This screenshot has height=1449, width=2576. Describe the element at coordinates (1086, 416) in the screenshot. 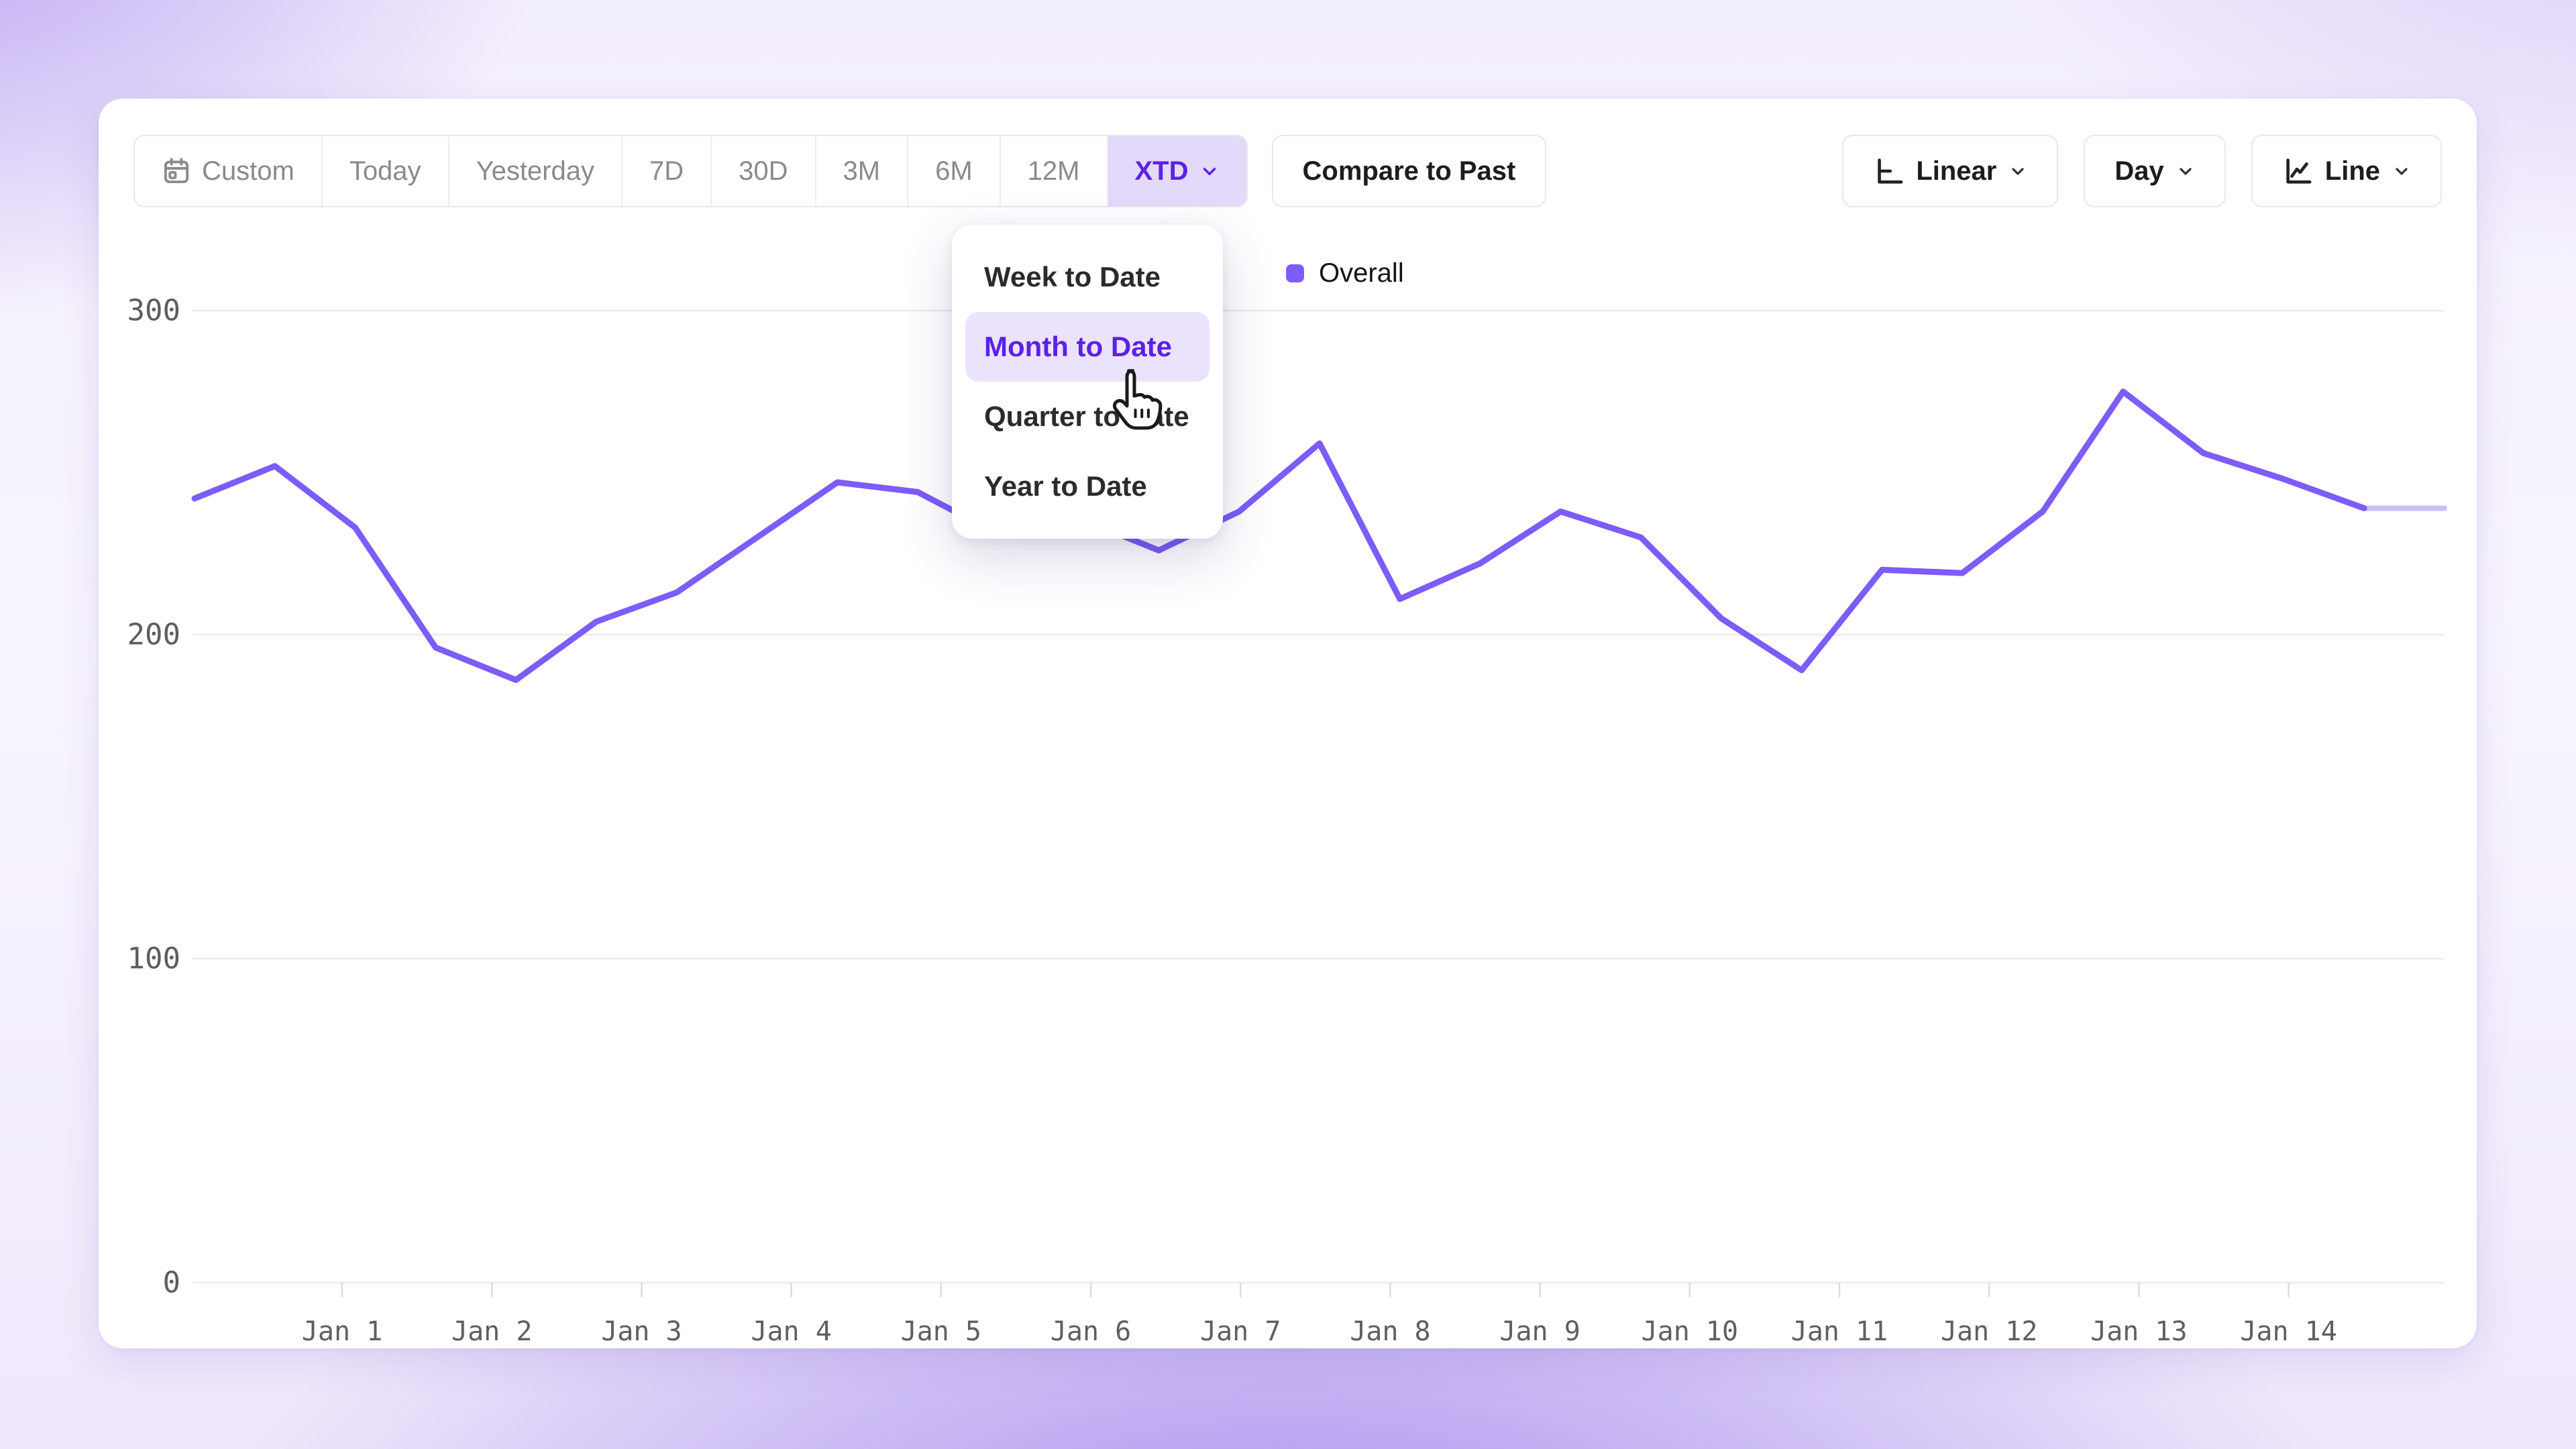

I see `menu-item-quarter-to-date: Quarter to Date` at that location.